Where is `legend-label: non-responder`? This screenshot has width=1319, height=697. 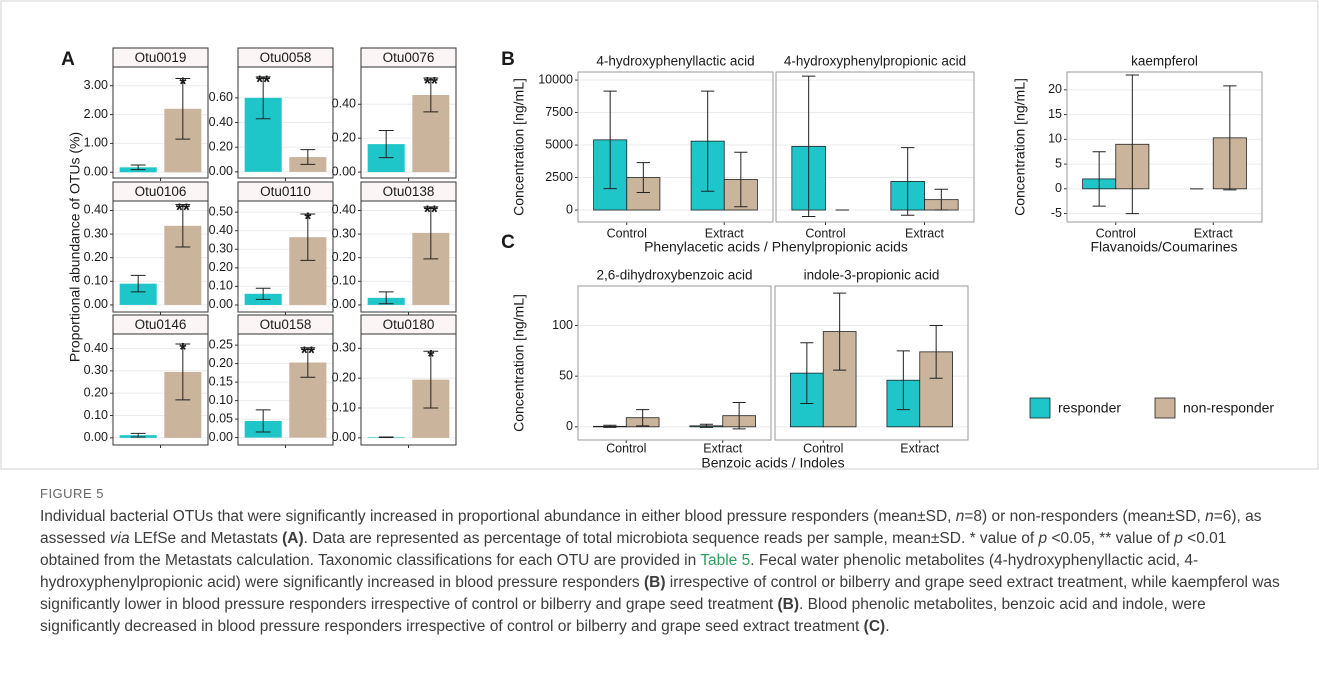 legend-label: non-responder is located at coordinates (1228, 408).